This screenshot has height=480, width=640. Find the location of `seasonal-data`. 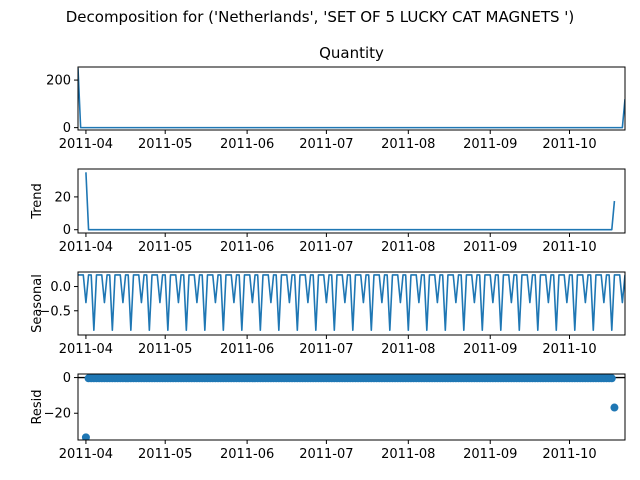

seasonal-data is located at coordinates (351, 302).